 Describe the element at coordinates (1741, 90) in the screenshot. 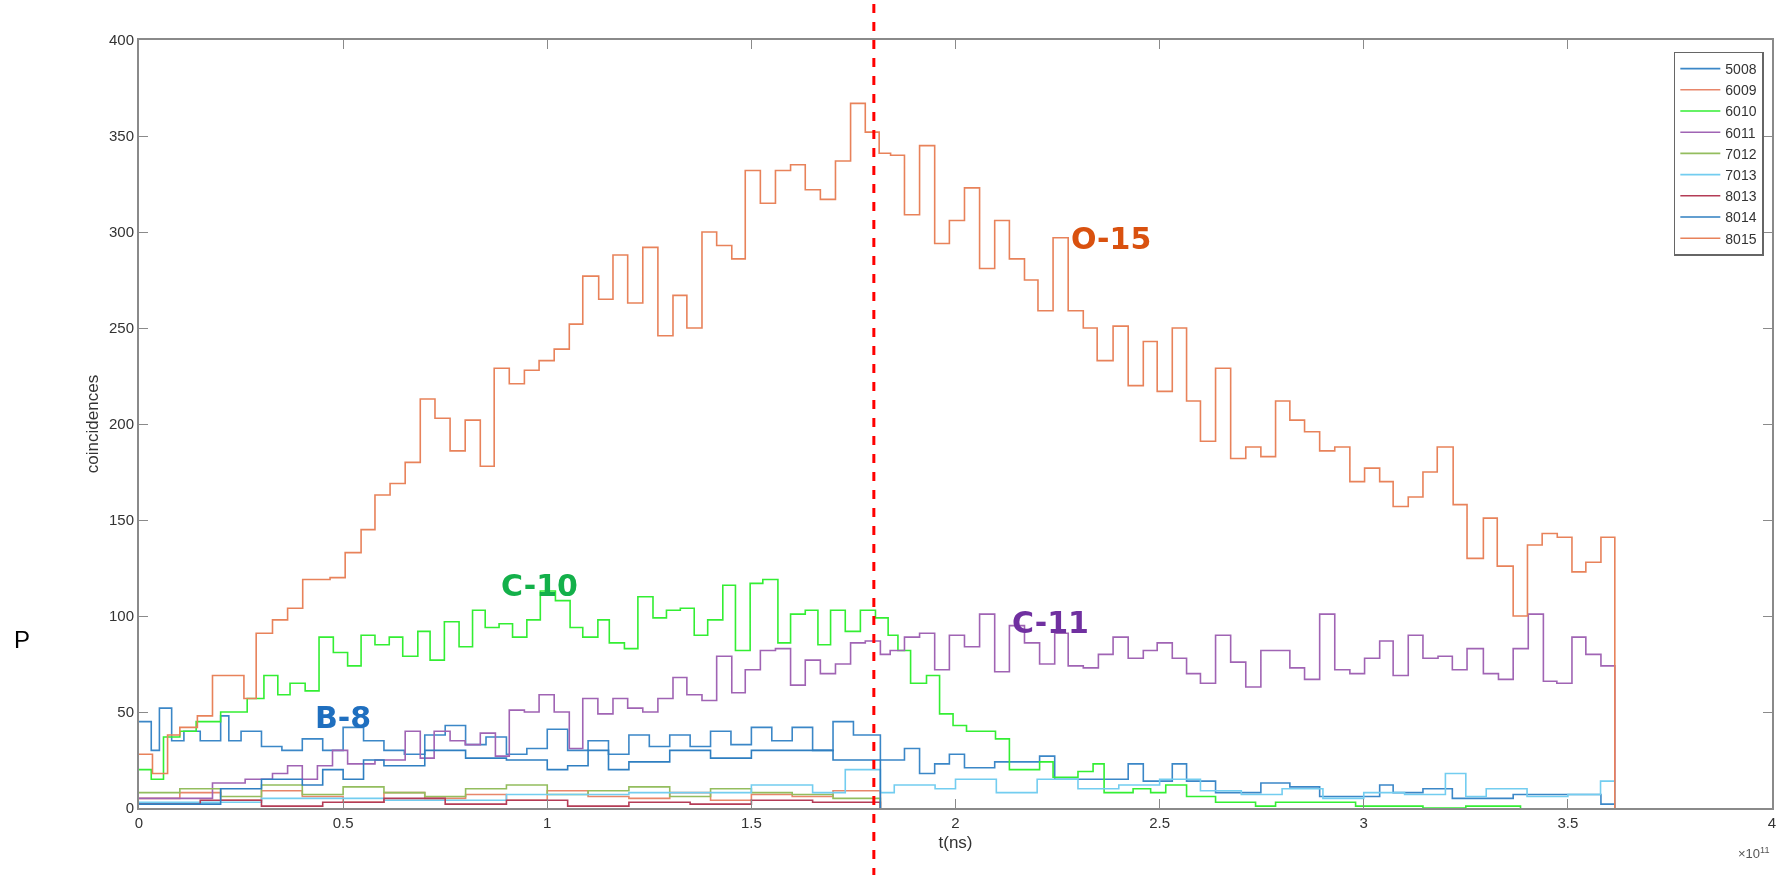

I see `legend-label: 6009` at that location.